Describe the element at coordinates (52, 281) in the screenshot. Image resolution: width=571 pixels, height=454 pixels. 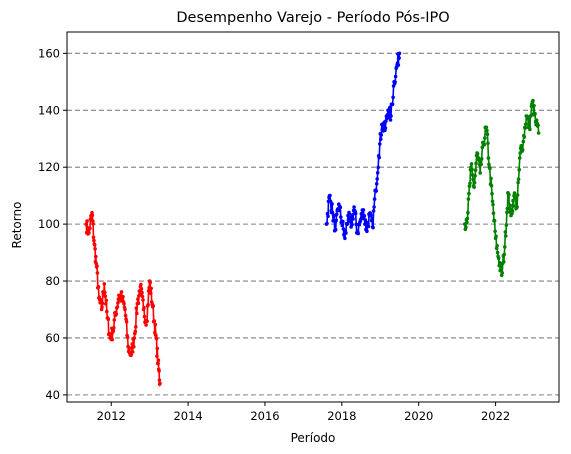
I see `y-tick-label: 80` at that location.